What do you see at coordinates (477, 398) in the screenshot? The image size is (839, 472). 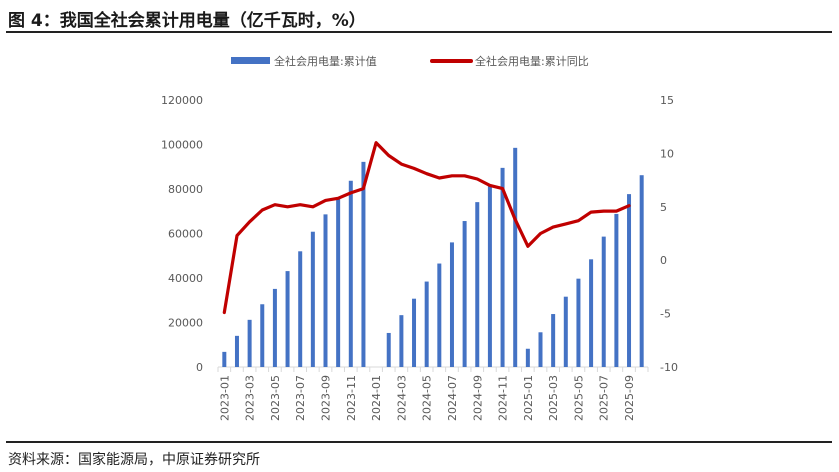 I see `x-tick-label: 2024-09` at bounding box center [477, 398].